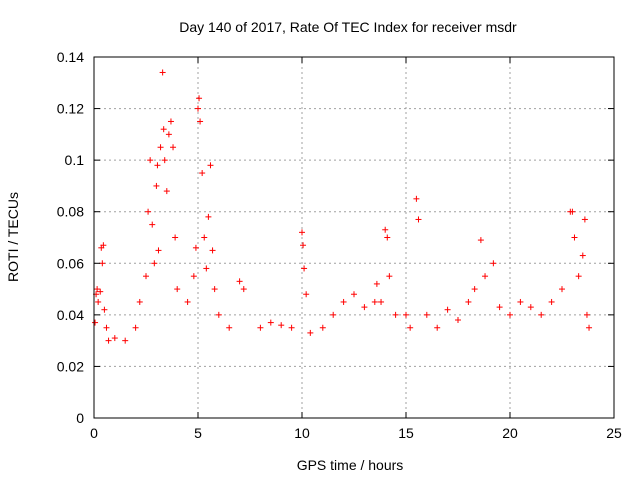  Describe the element at coordinates (302, 433) in the screenshot. I see `x-tick-label: 10` at that location.